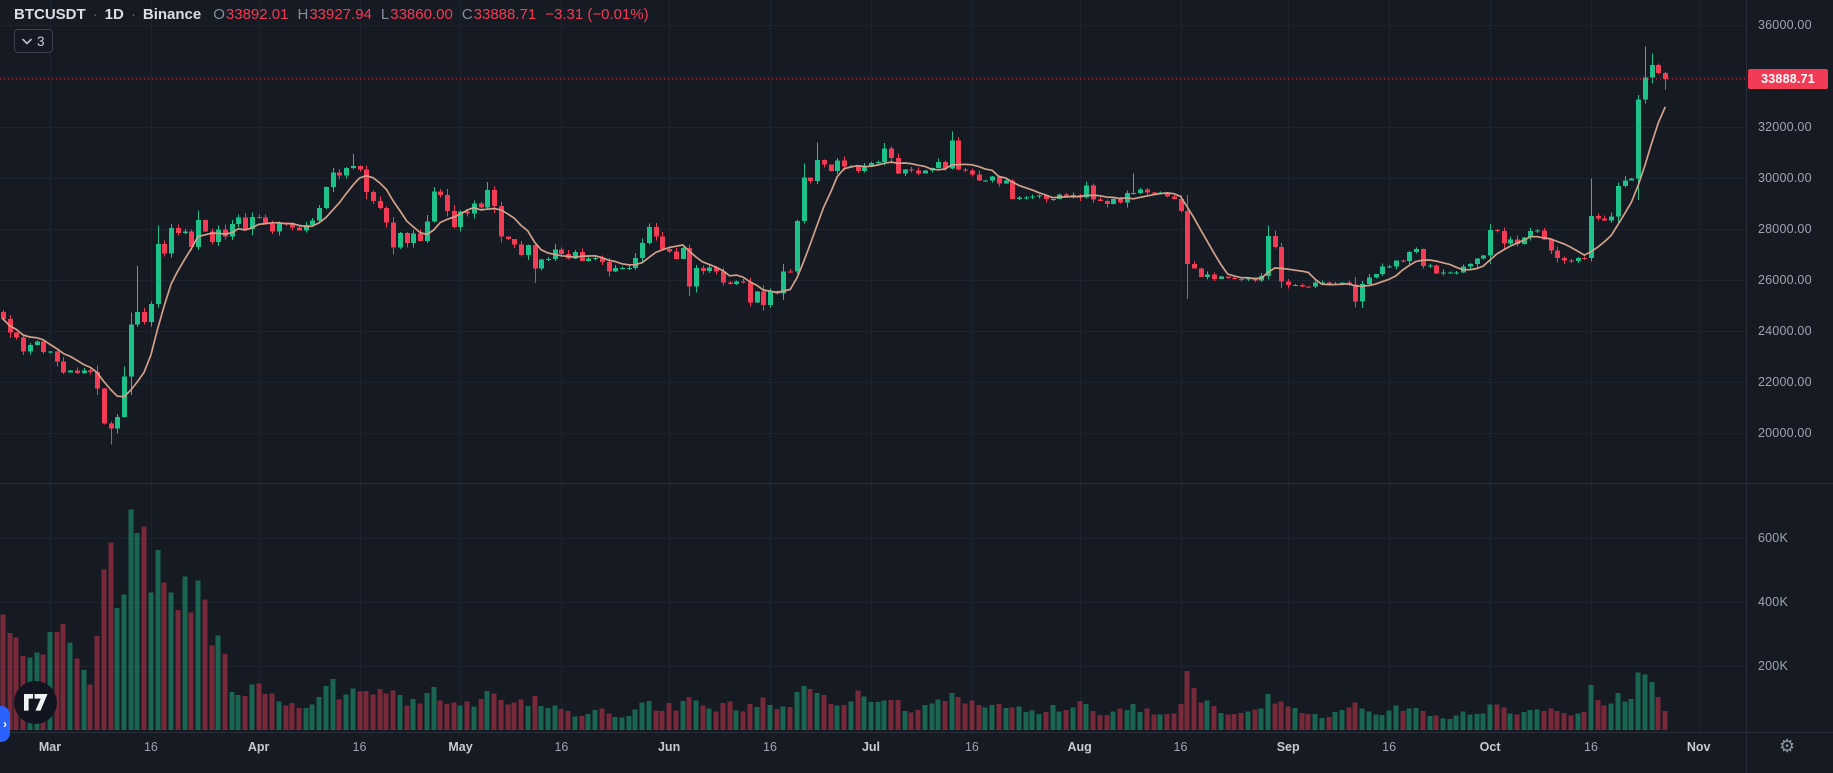 This screenshot has width=1833, height=773. Describe the element at coordinates (1773, 538) in the screenshot. I see `volume-tick-label: 600K` at that location.